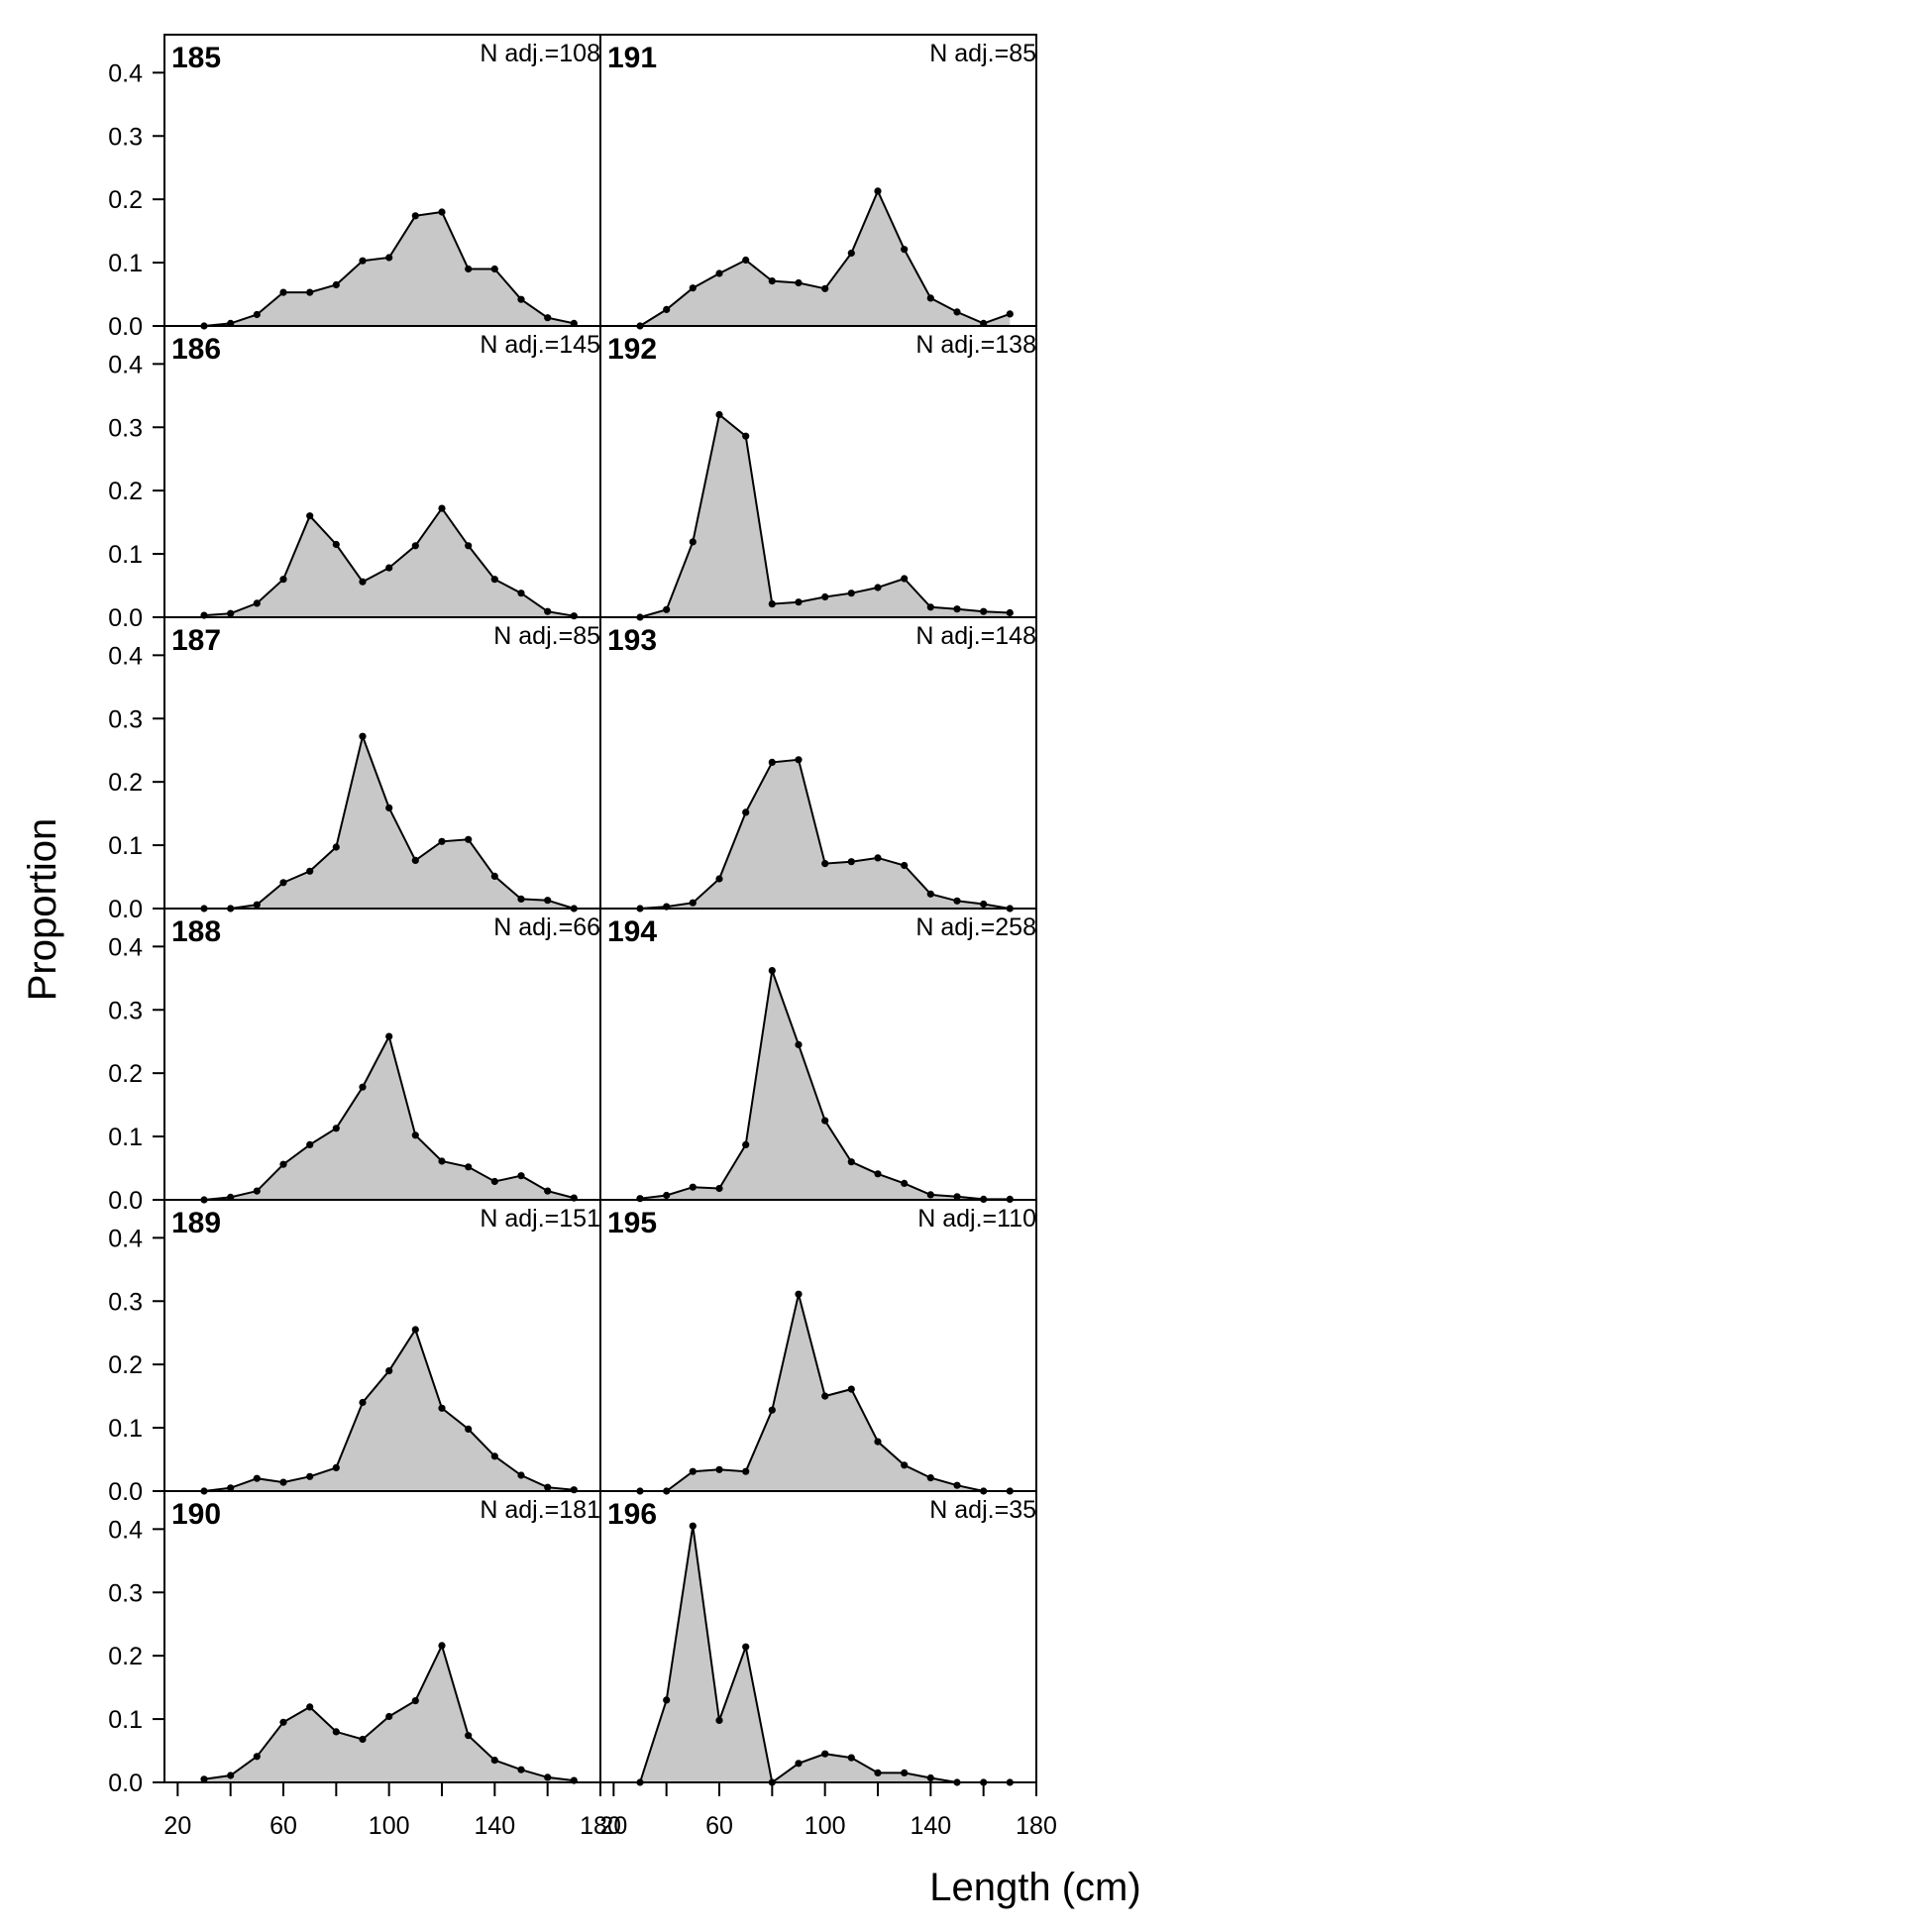  Describe the element at coordinates (382, 182) in the screenshot. I see `panel-185: 185 N adj.=108` at that location.